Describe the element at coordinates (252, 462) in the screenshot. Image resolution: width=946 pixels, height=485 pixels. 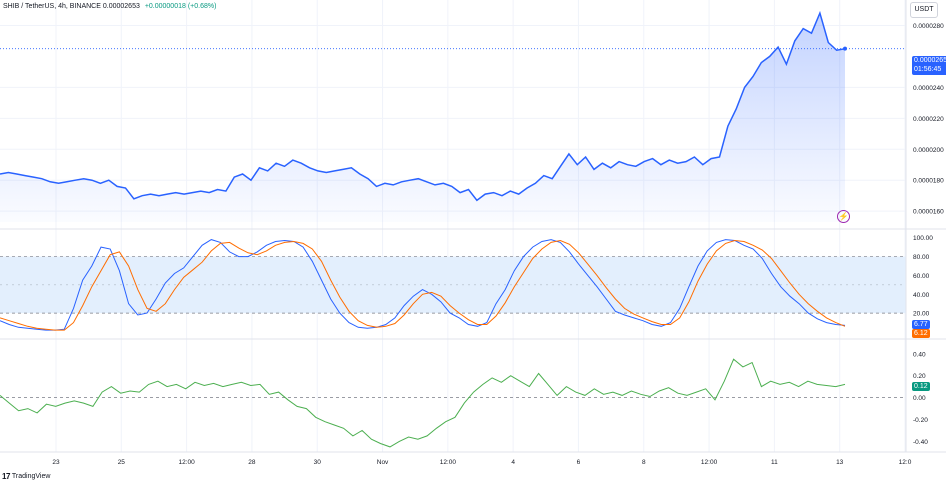
I see `x-tick-label: 28` at that location.